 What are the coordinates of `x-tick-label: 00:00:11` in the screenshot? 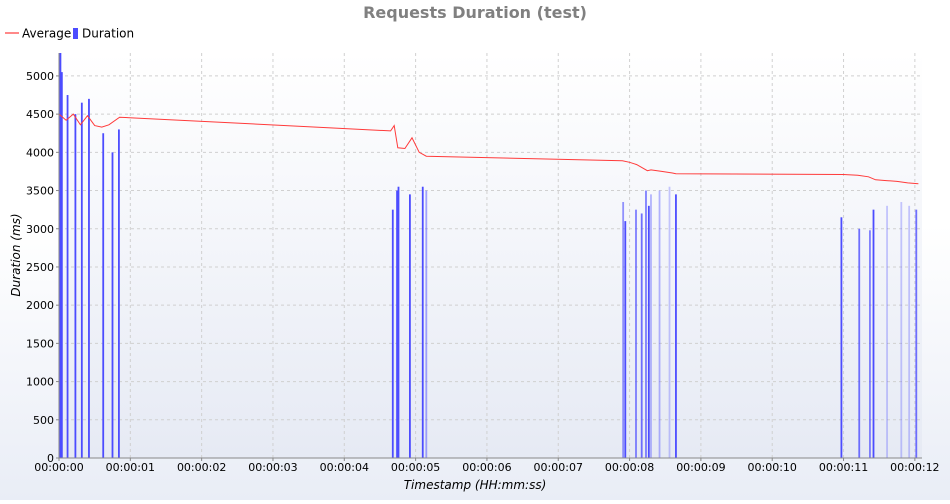 It's located at (843, 467).